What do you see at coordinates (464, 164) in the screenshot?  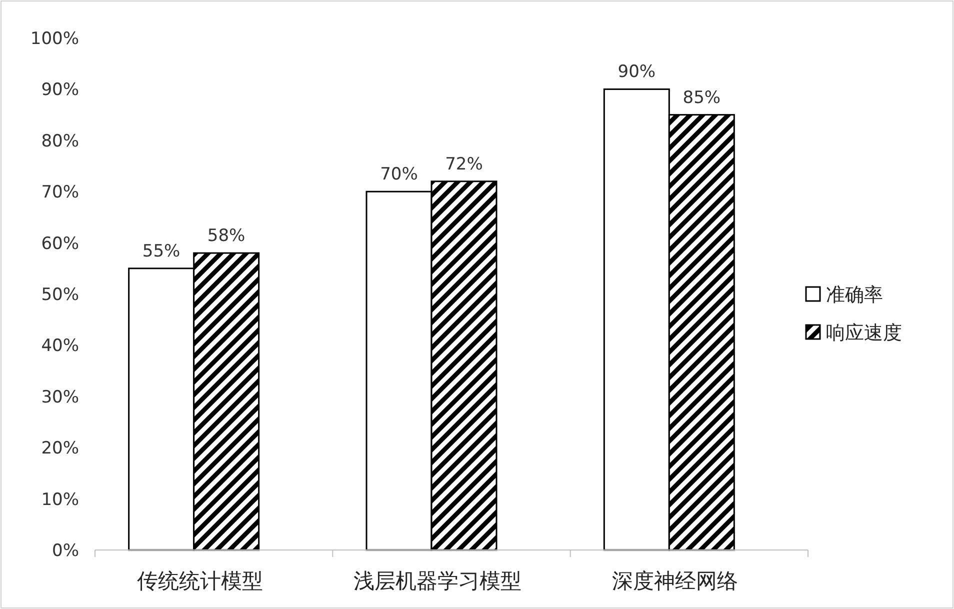 I see `data-label: 72%` at bounding box center [464, 164].